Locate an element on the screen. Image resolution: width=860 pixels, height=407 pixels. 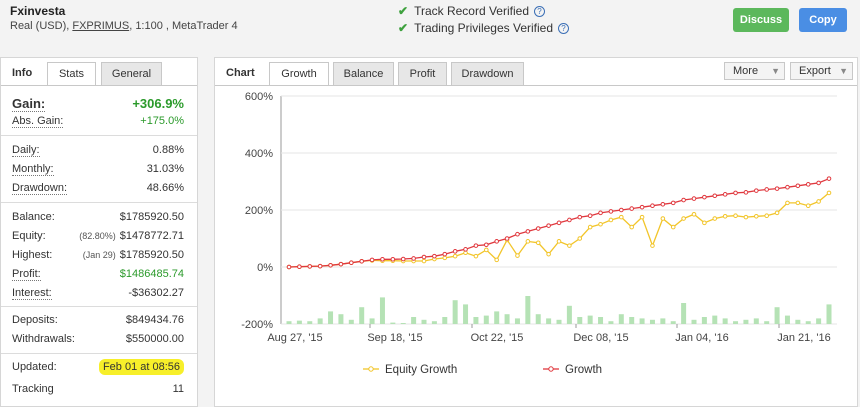
x-tick-label: Oct 22, '15 is located at coordinates (497, 338).